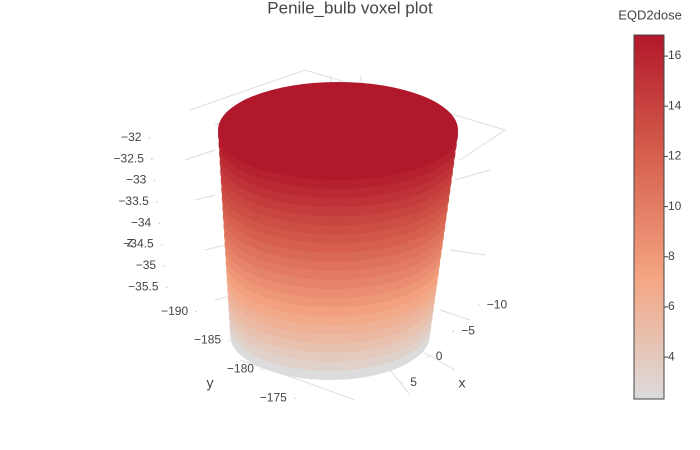 This screenshot has height=450, width=700. What do you see at coordinates (468, 330) in the screenshot?
I see `x-tick-label: −5` at bounding box center [468, 330].